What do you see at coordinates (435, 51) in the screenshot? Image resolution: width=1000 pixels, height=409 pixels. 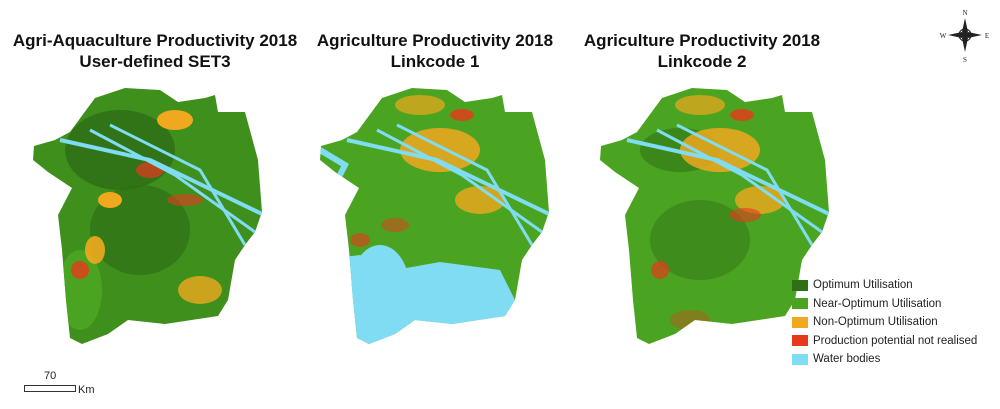 I see `panel-title-2: Agriculture Productivity 2018 Linkcode 1` at bounding box center [435, 51].